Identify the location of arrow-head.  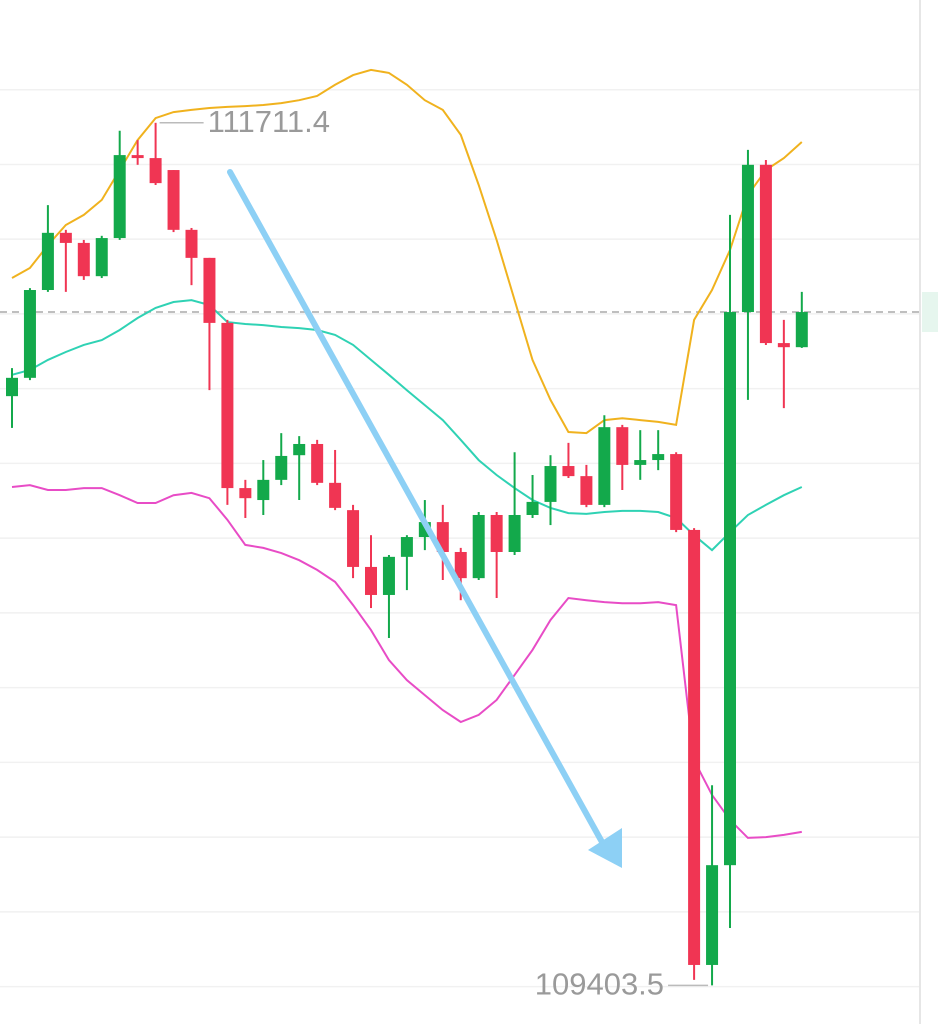
(605, 848).